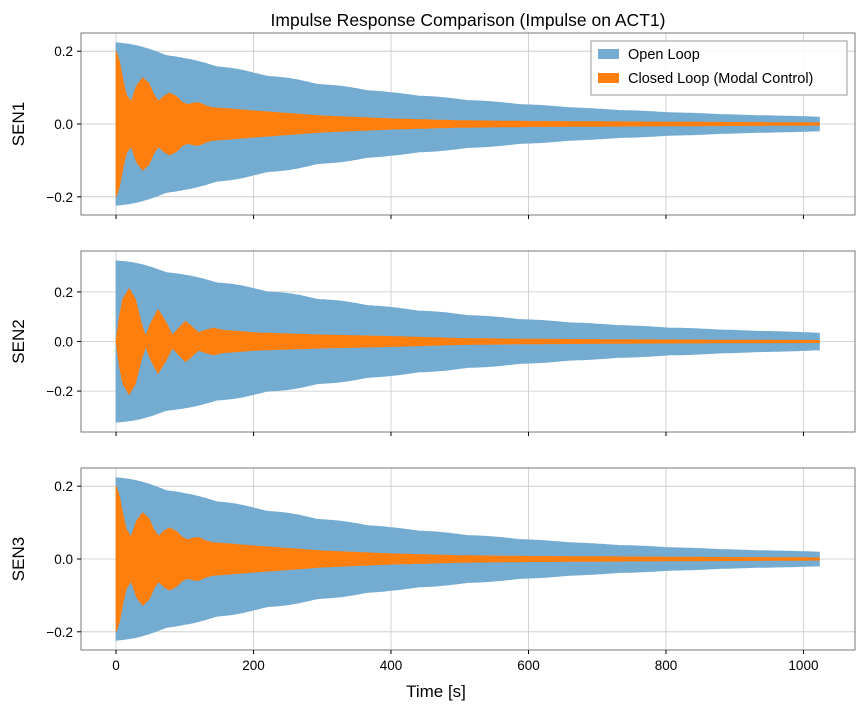  What do you see at coordinates (664, 55) in the screenshot?
I see `legend-label: Open Loop` at bounding box center [664, 55].